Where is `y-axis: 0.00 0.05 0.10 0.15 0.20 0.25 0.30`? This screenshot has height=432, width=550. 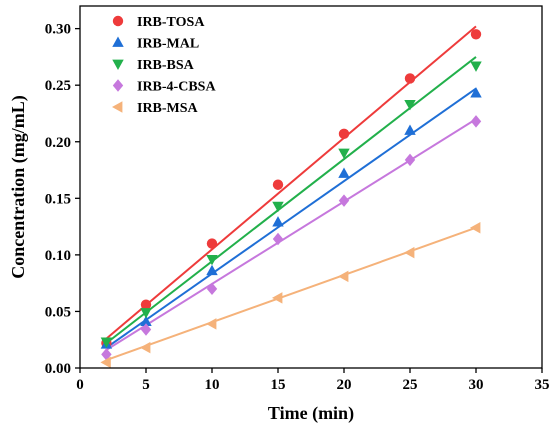 y-axis: 0.00 0.05 0.10 0.15 0.20 0.25 0.30 is located at coordinates (62, 199).